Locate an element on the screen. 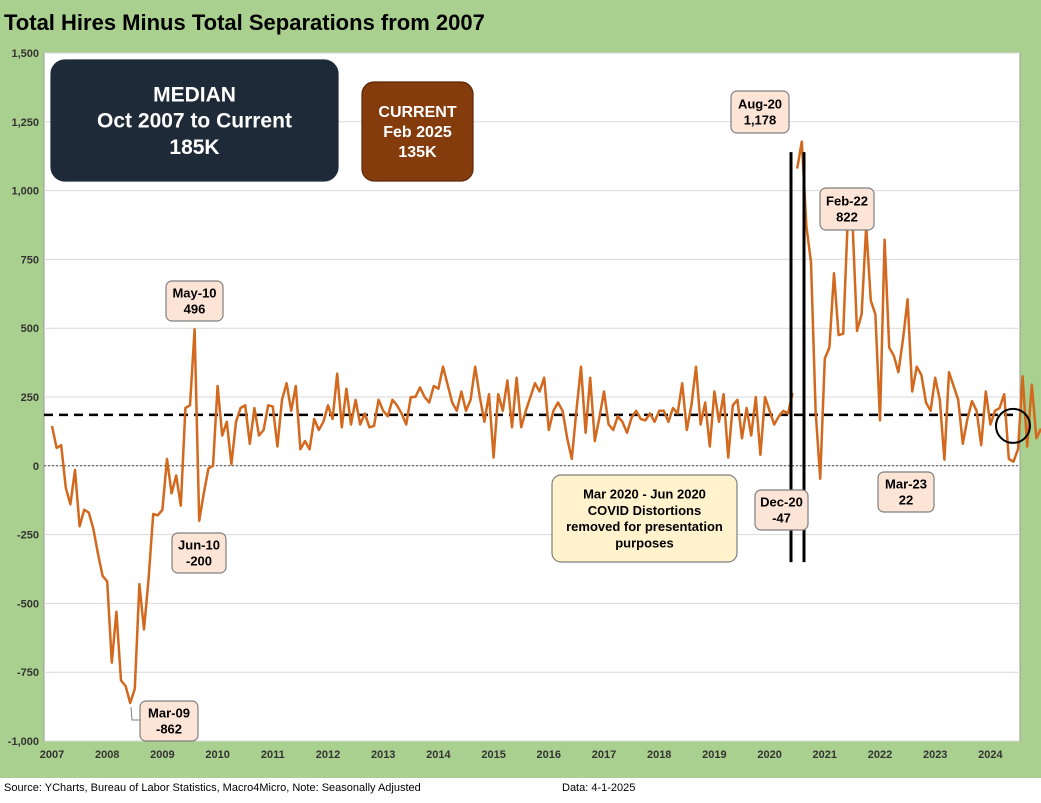  x-tick-label: 2019 is located at coordinates (714, 755).